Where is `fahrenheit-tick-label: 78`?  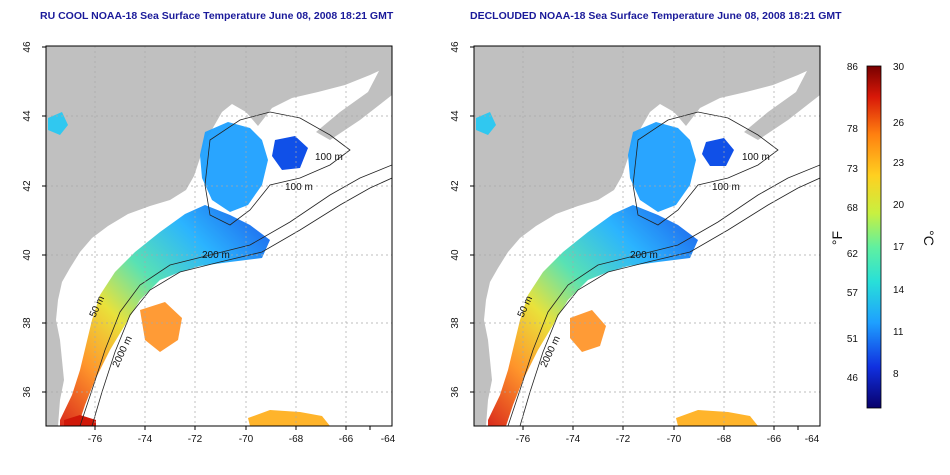
fahrenheit-tick-label: 78 is located at coordinates (853, 129).